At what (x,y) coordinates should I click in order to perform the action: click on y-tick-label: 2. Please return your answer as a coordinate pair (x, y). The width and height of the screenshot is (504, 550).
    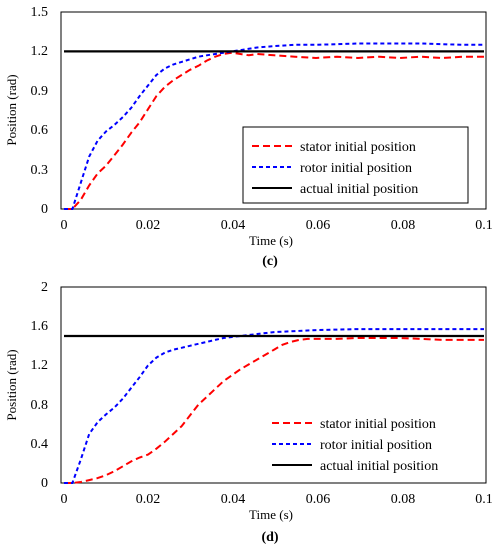
    Looking at the image, I should click on (44, 287).